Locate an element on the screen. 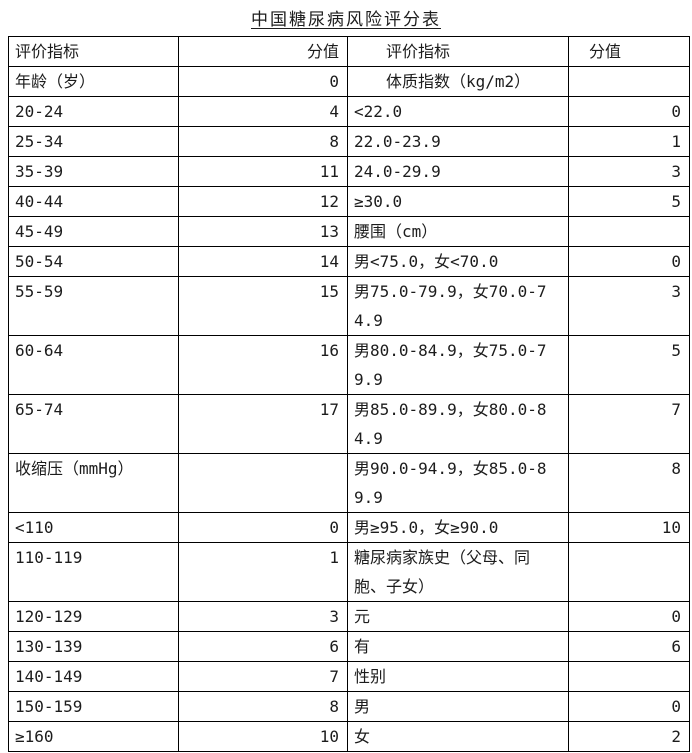 This screenshot has height=753, width=692. table-row: 20-24 4 <22.0 0 is located at coordinates (349, 111).